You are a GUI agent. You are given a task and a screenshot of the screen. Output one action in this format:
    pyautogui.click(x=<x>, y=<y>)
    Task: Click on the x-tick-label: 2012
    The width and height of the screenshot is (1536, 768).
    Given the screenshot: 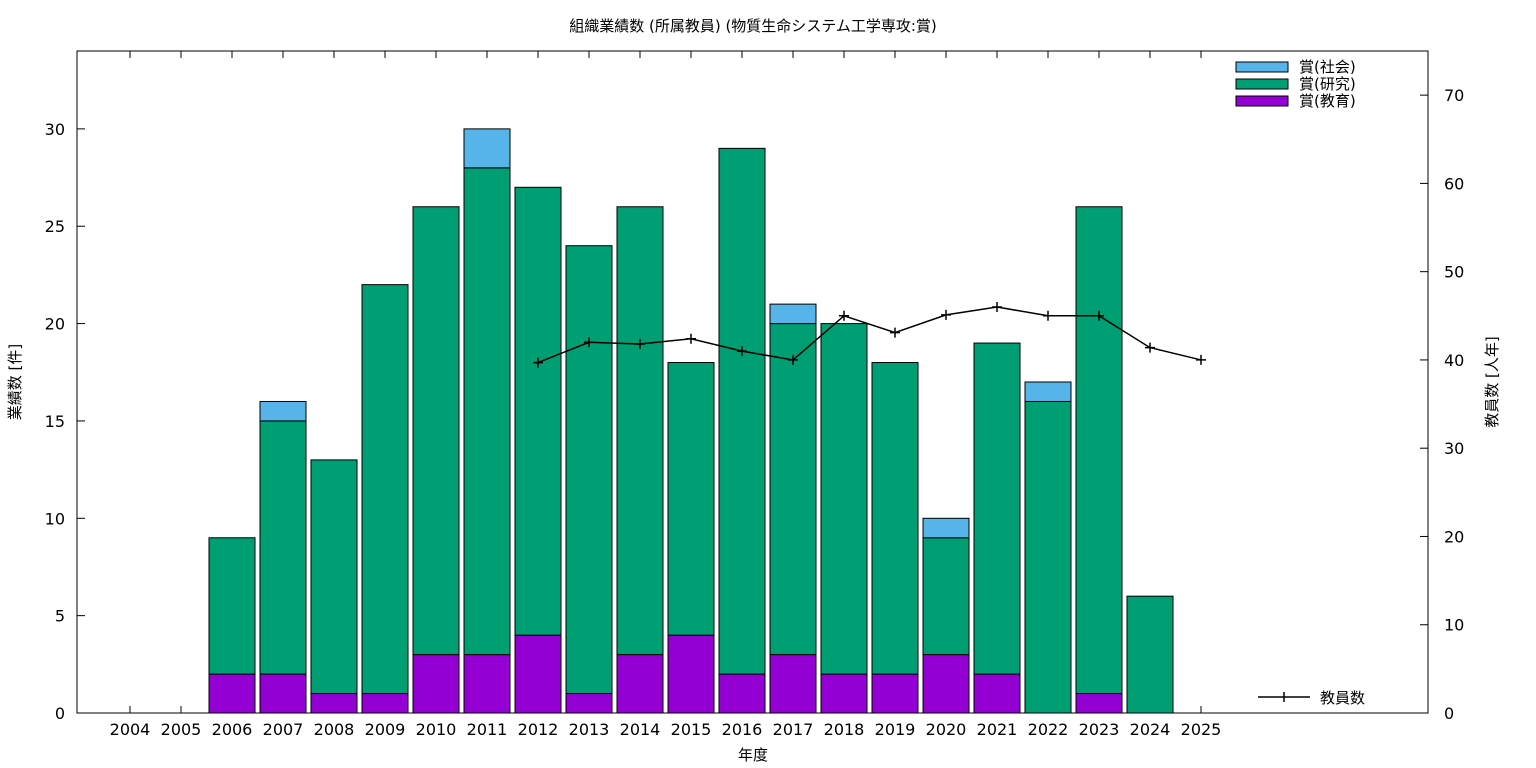 What is the action you would take?
    pyautogui.click(x=538, y=729)
    